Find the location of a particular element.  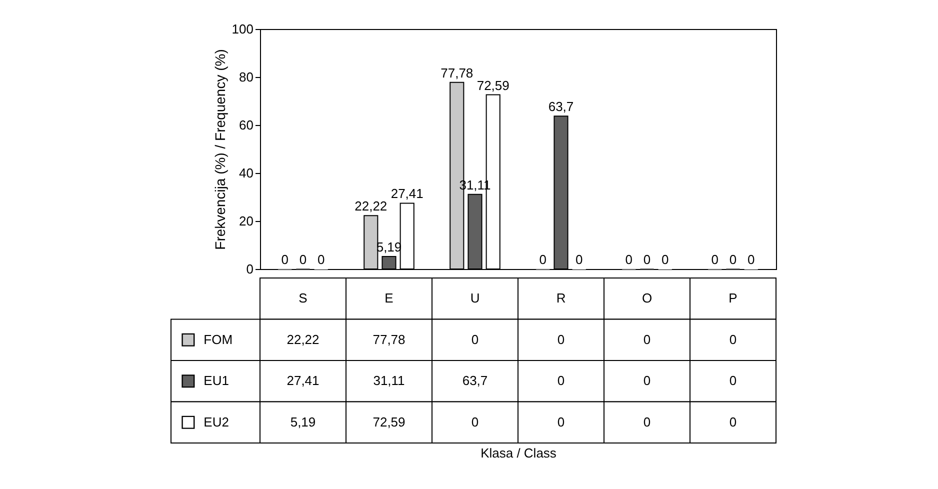

text: 27,41 is located at coordinates (303, 380).